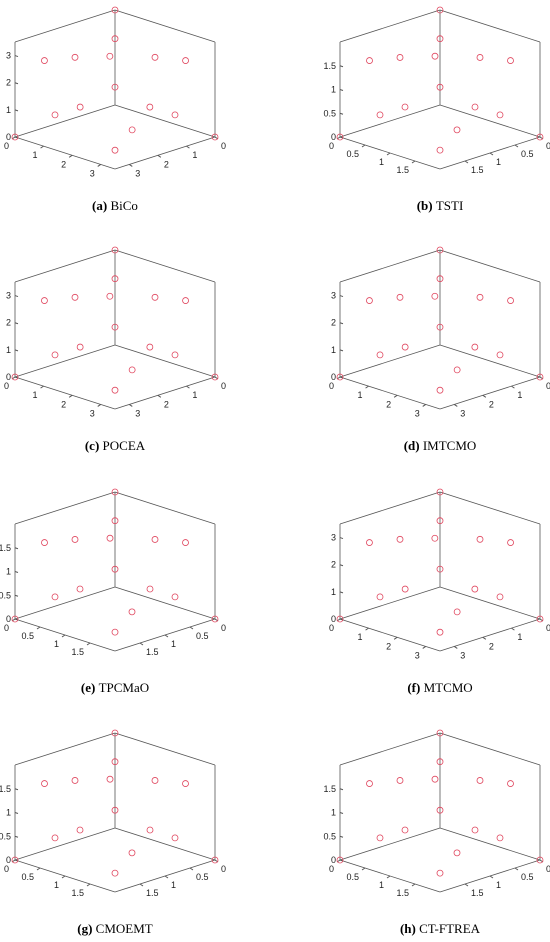 This screenshot has width=550, height=942. Describe the element at coordinates (440, 445) in the screenshot. I see `caption: (d) IMTCMO` at that location.